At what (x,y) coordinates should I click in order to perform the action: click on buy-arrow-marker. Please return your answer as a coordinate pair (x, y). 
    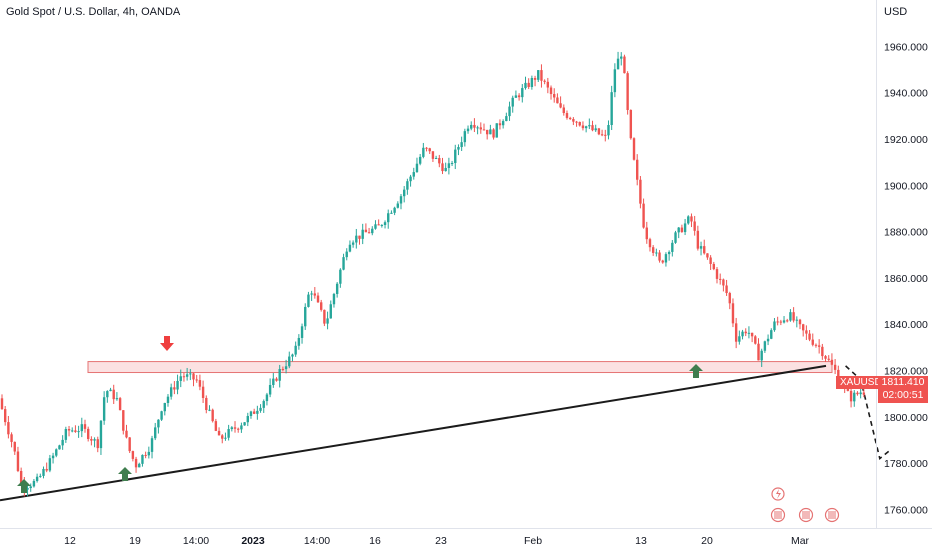
    Looking at the image, I should click on (24, 486).